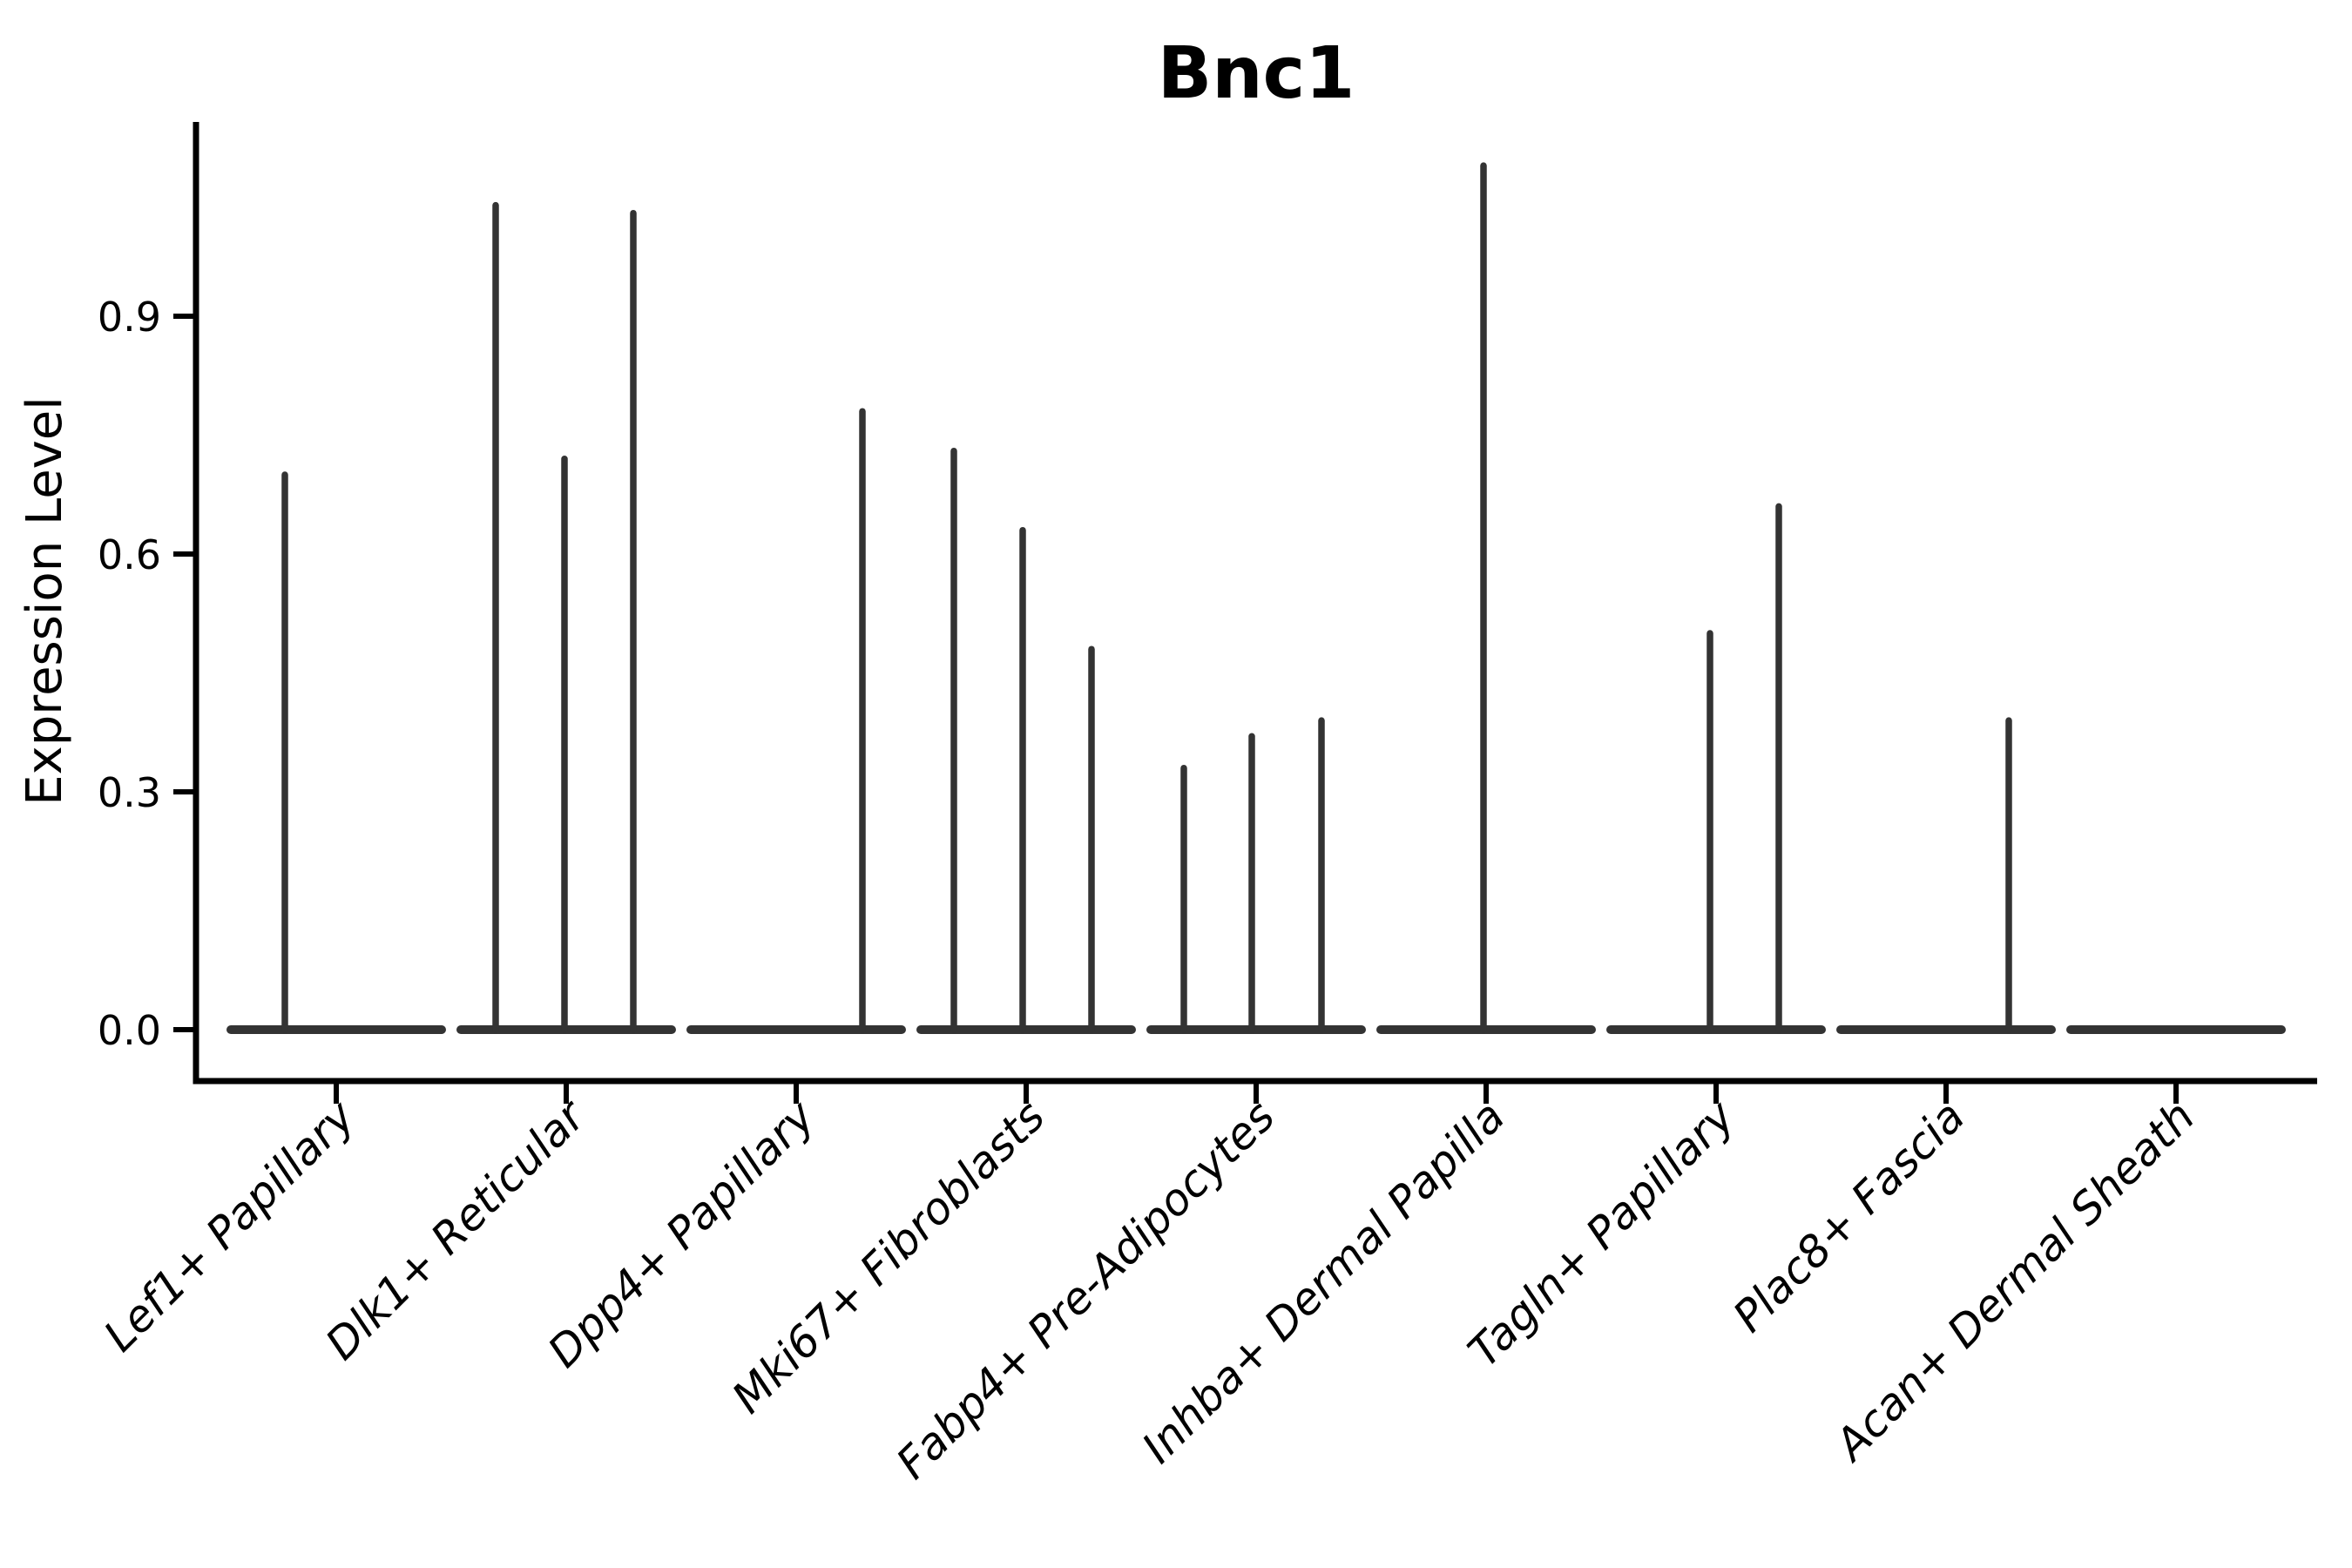 The image size is (2352, 1568). Describe the element at coordinates (45, 601) in the screenshot. I see `y-axis-label: Expression Level` at that location.